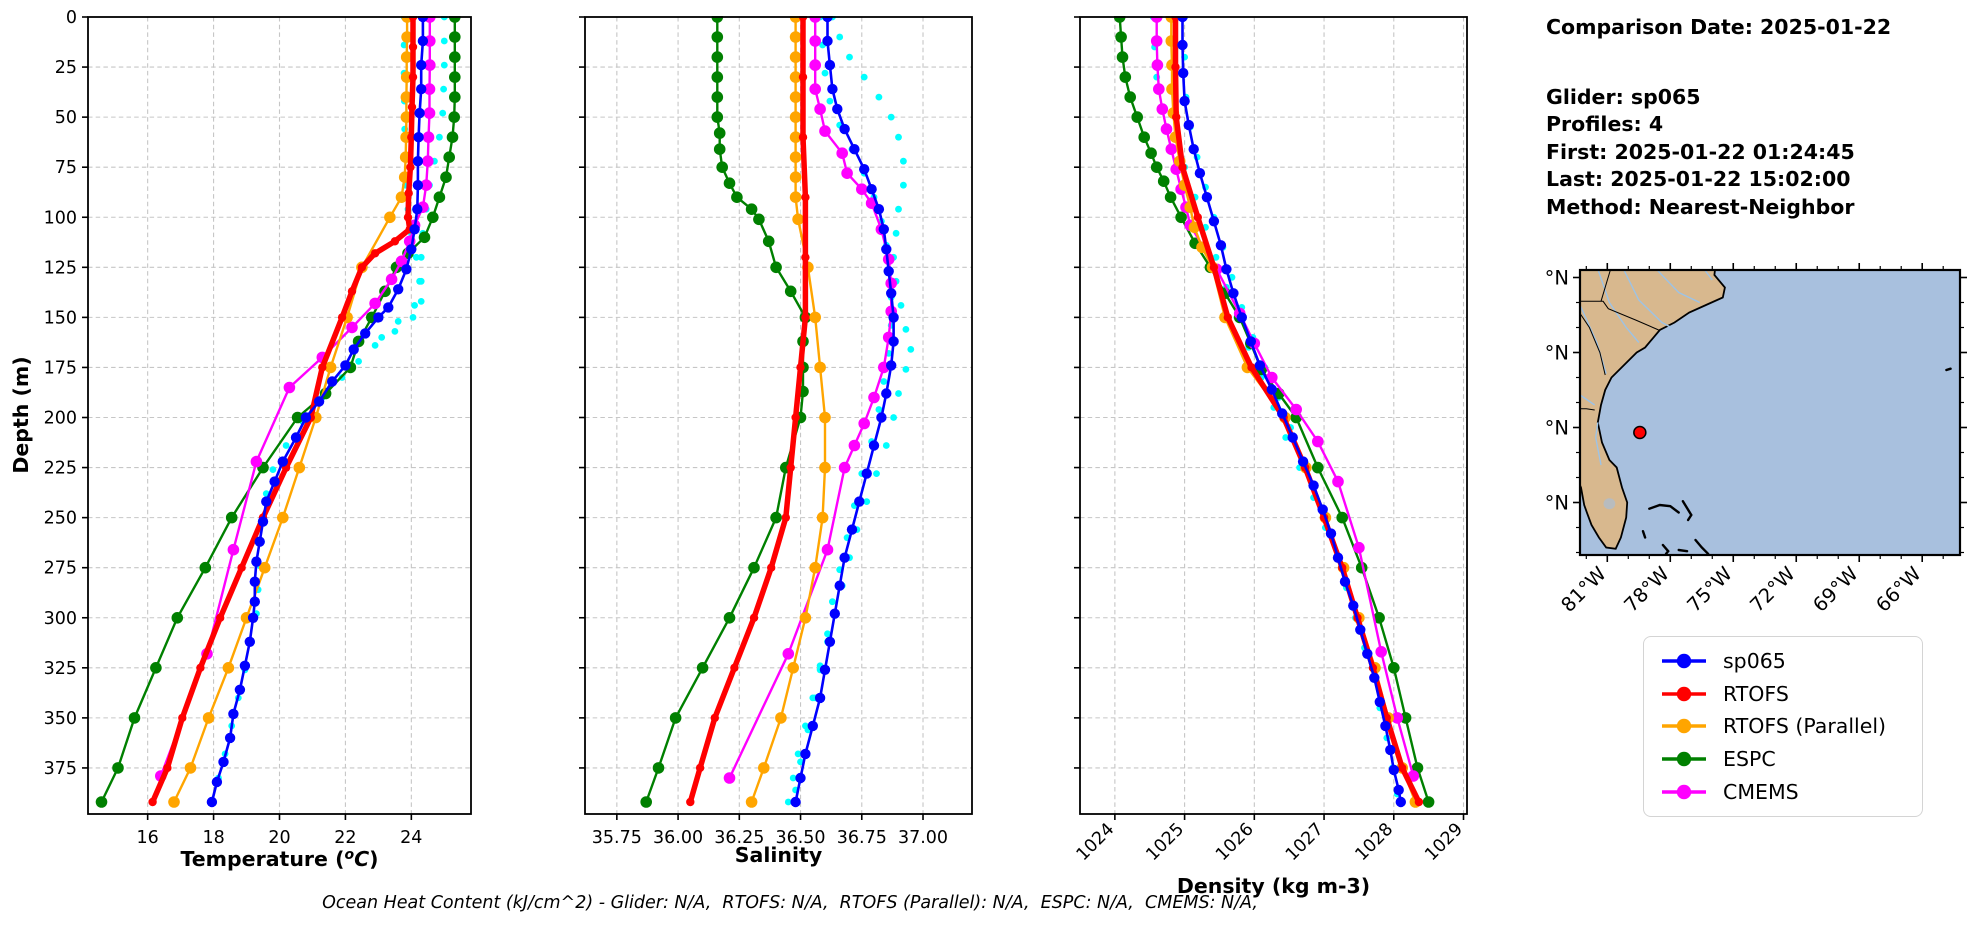 Image resolution: width=1978 pixels, height=934 pixels. Describe the element at coordinates (1791, 759) in the screenshot. I see `legend-item-espc: ESPC` at that location.